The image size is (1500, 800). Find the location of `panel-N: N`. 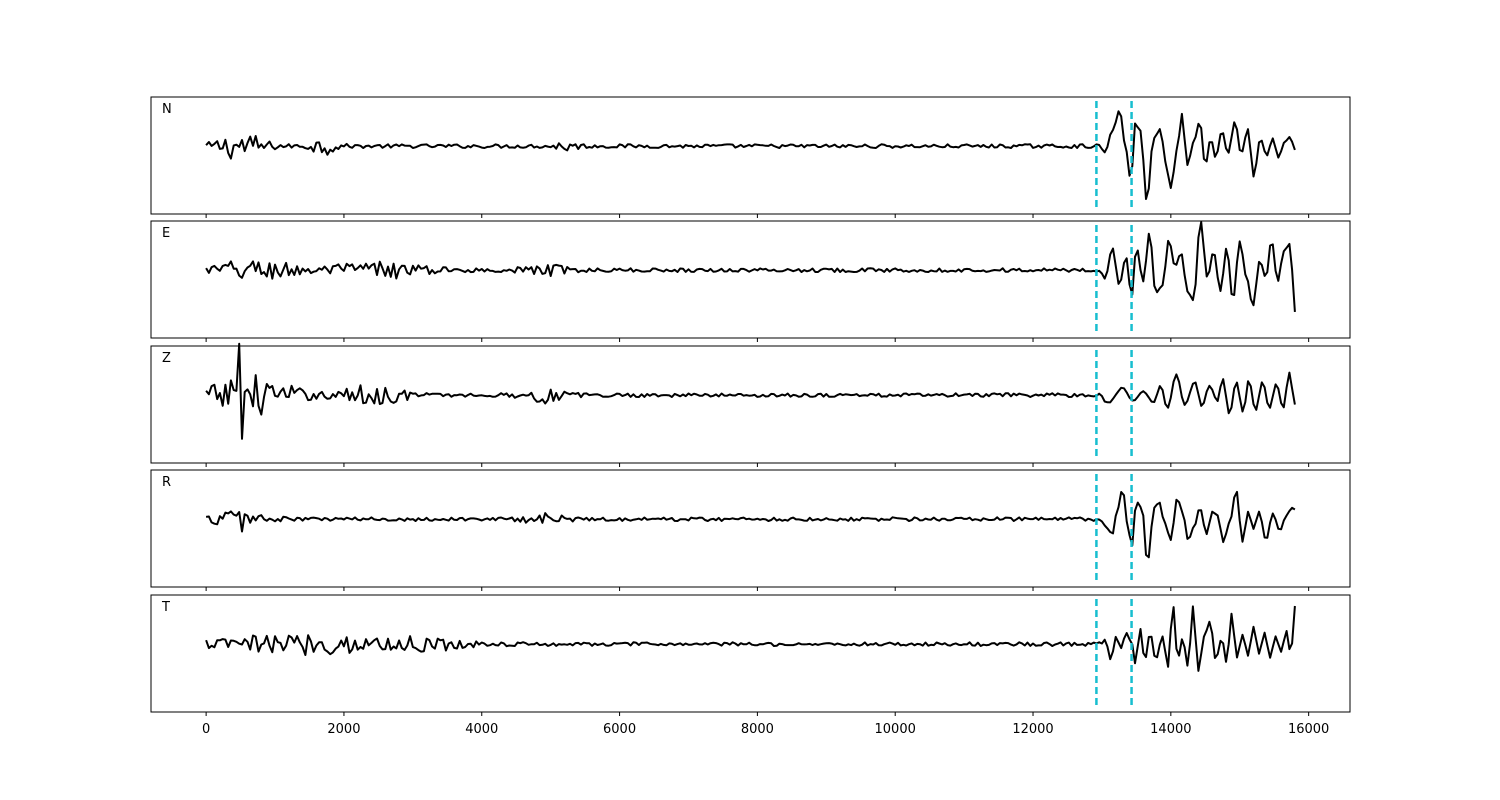

panel-N: N is located at coordinates (750, 157).